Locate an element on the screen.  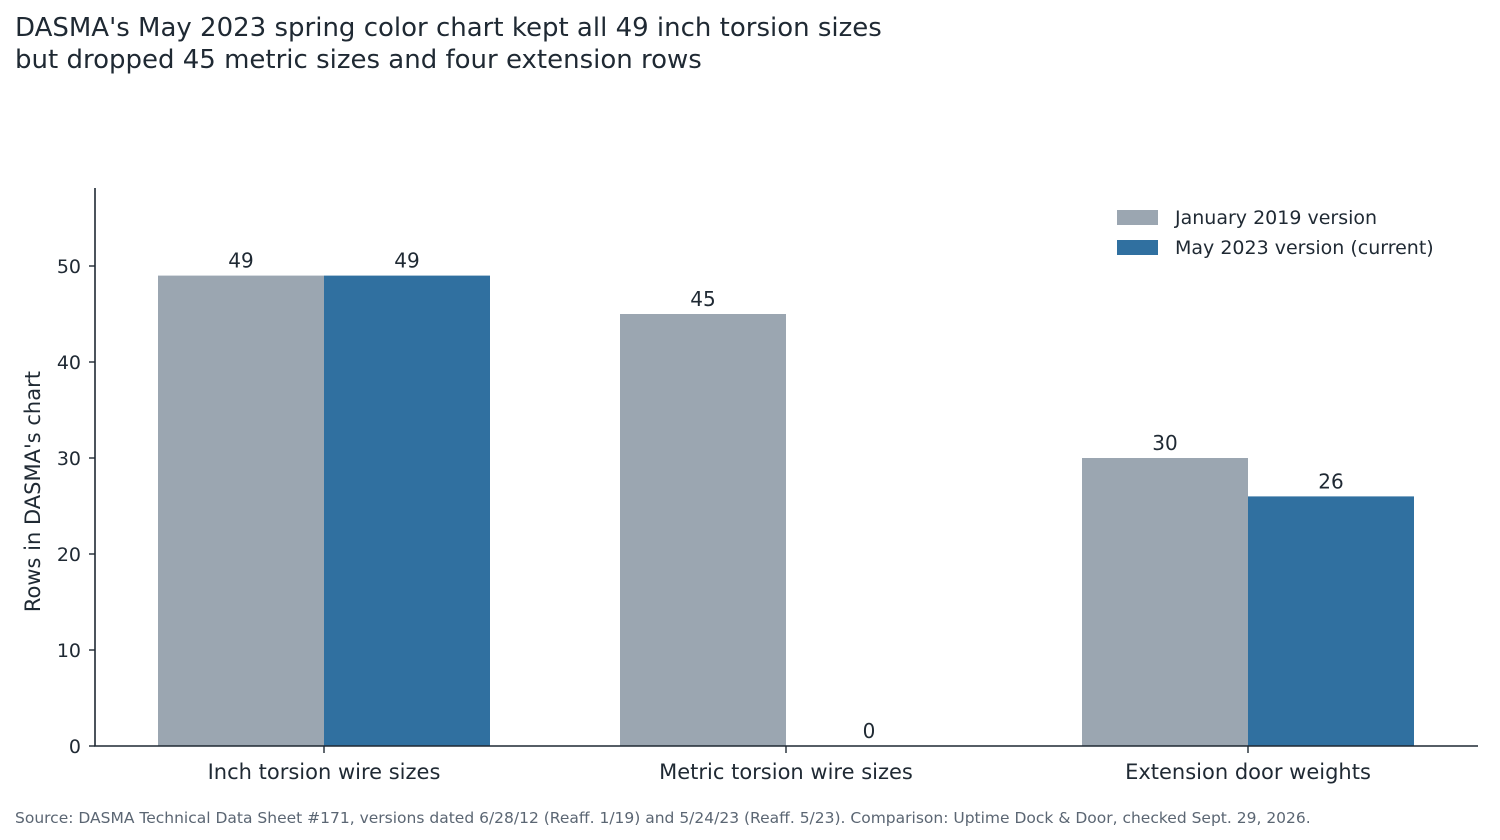
y-tick-label-20: 20 is located at coordinates (69, 555).